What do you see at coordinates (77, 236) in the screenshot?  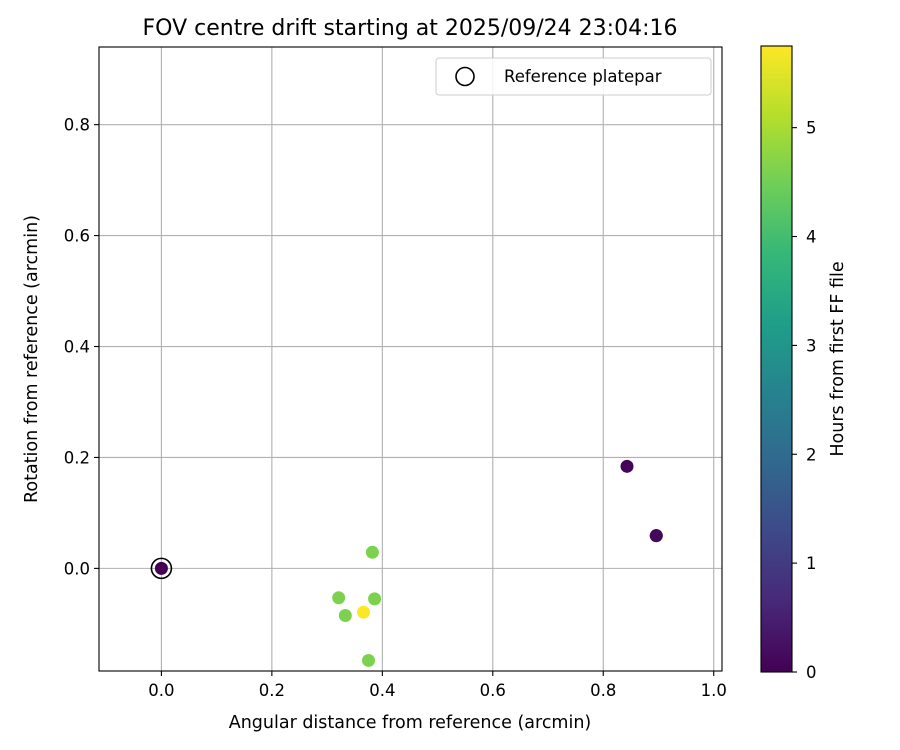 I see `y-tick-label: 0.6` at bounding box center [77, 236].